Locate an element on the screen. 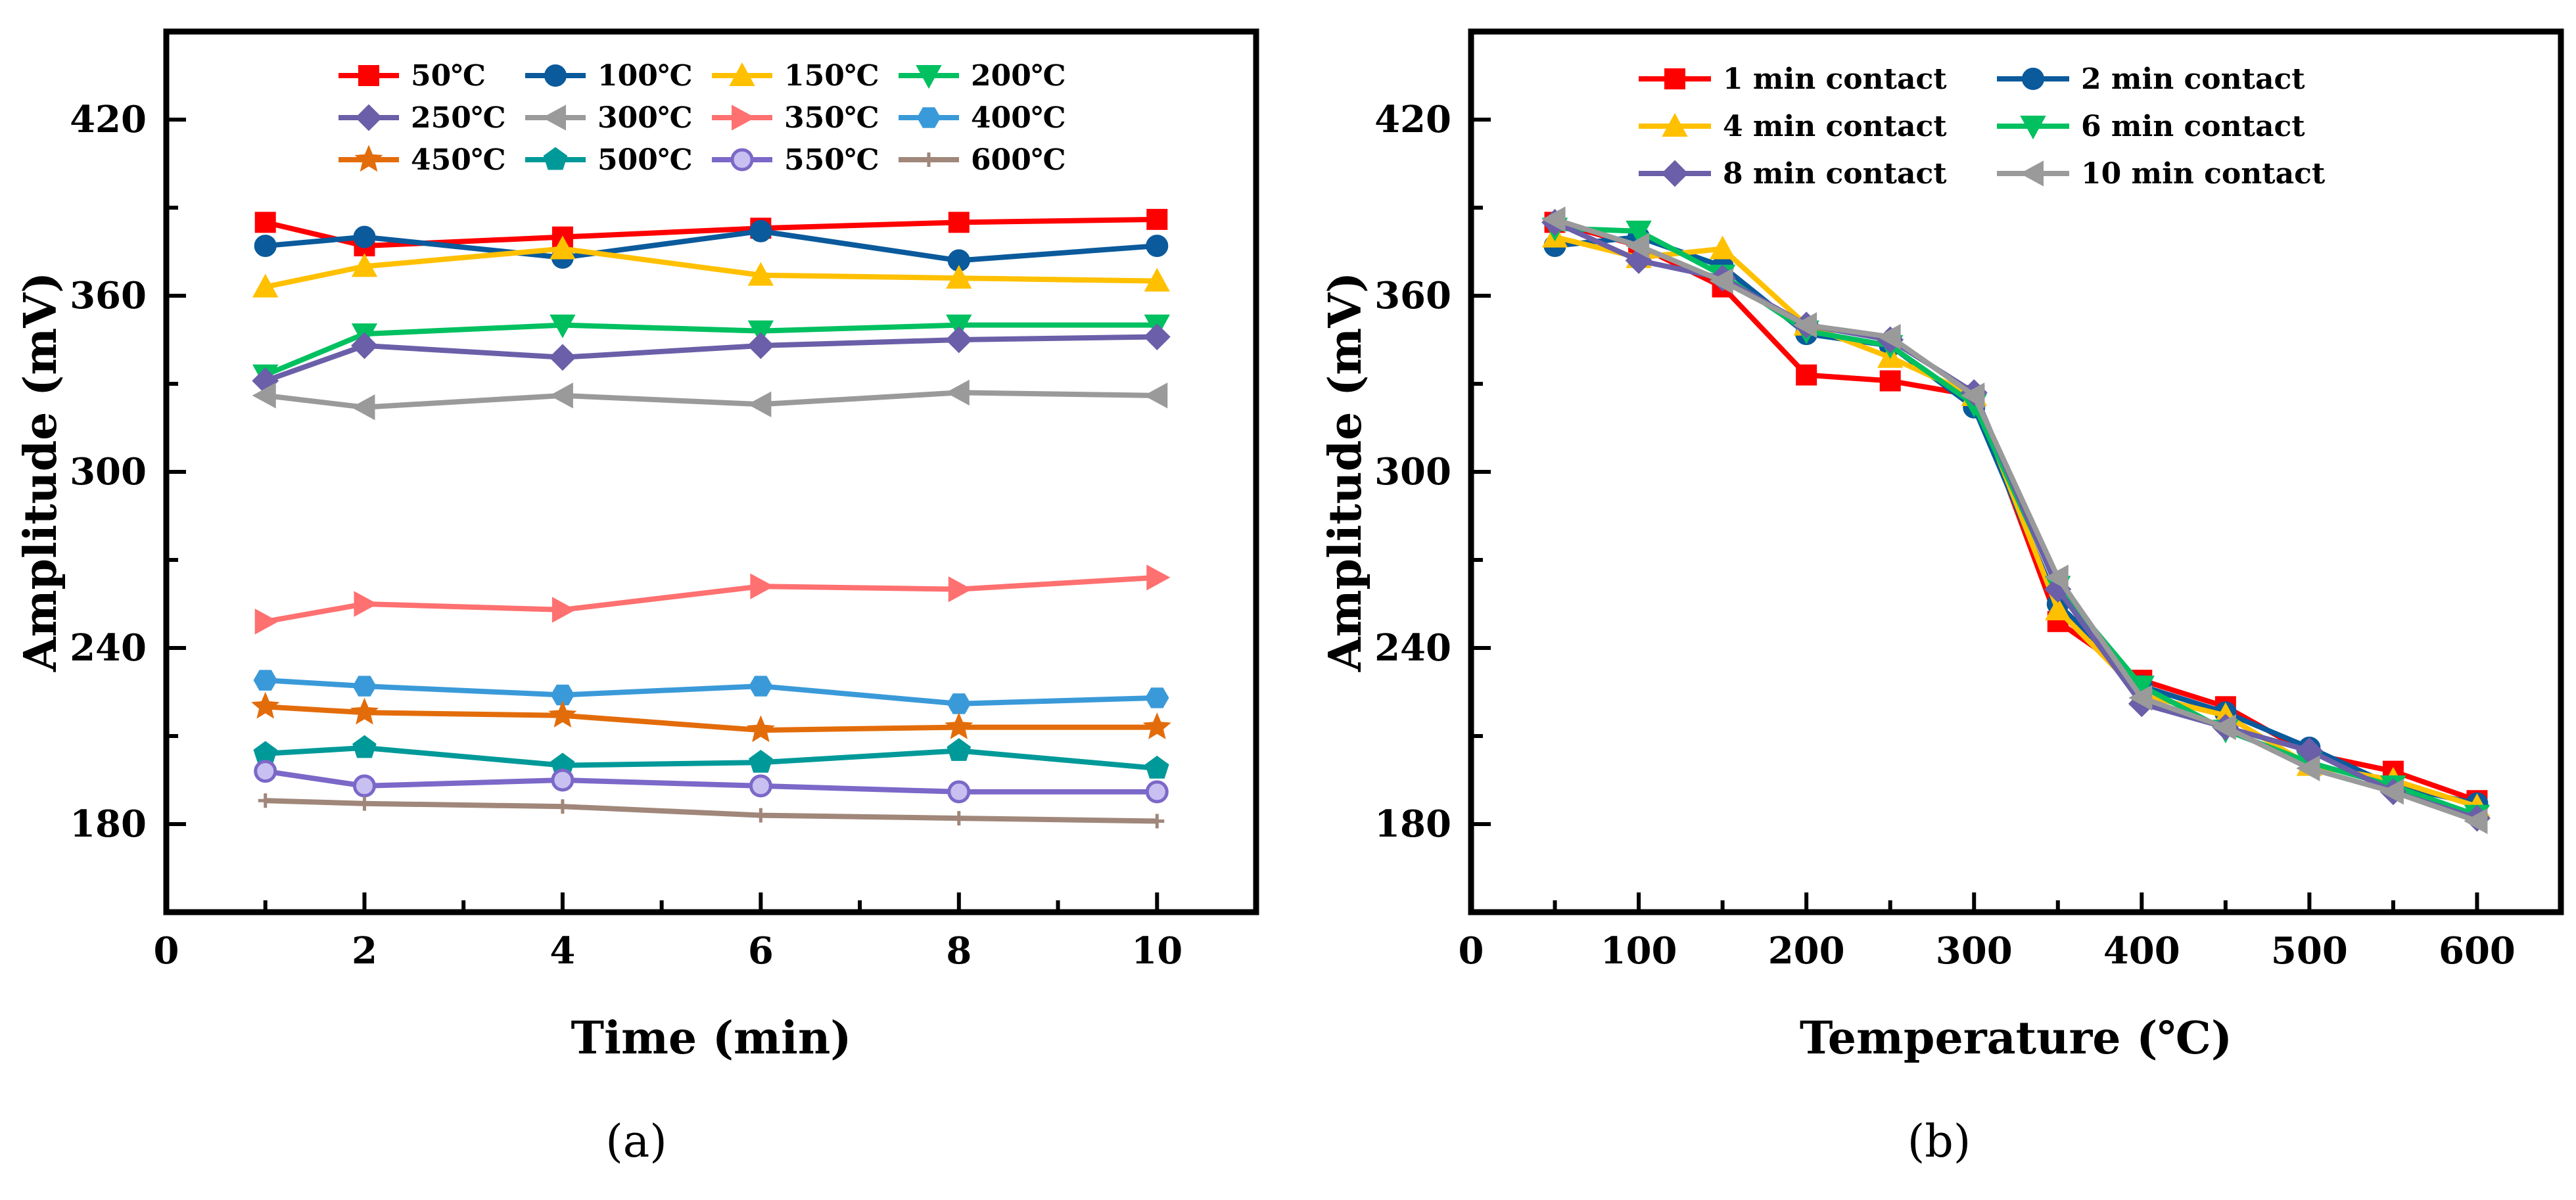 The height and width of the screenshot is (1200, 2576). x-axis-title: Time (min) is located at coordinates (711, 1038).